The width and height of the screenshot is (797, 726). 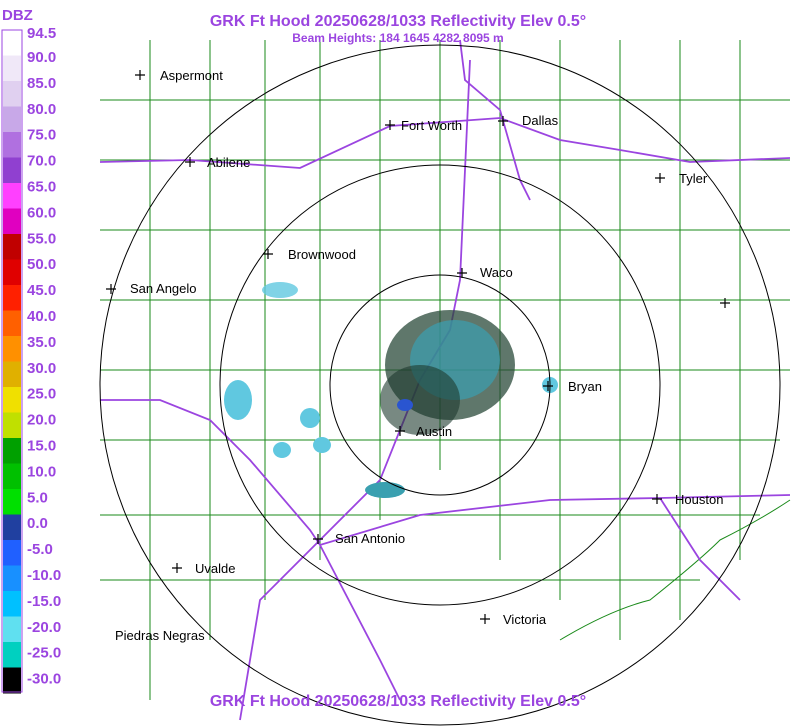 What do you see at coordinates (44, 653) in the screenshot?
I see `legend-label: -25.0` at bounding box center [44, 653].